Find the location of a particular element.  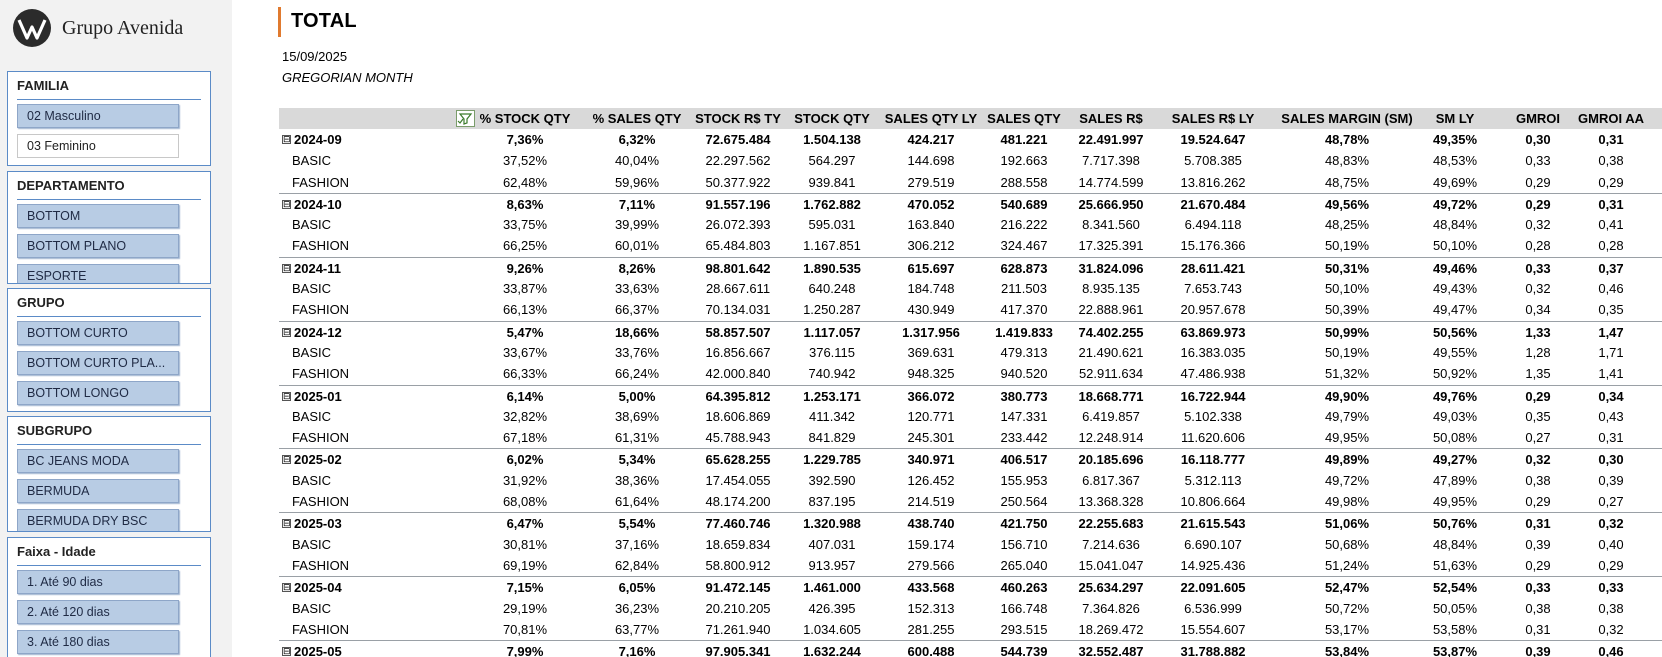

slicer-item-bottom-plano: BOTTOM PLANO is located at coordinates (98, 246).